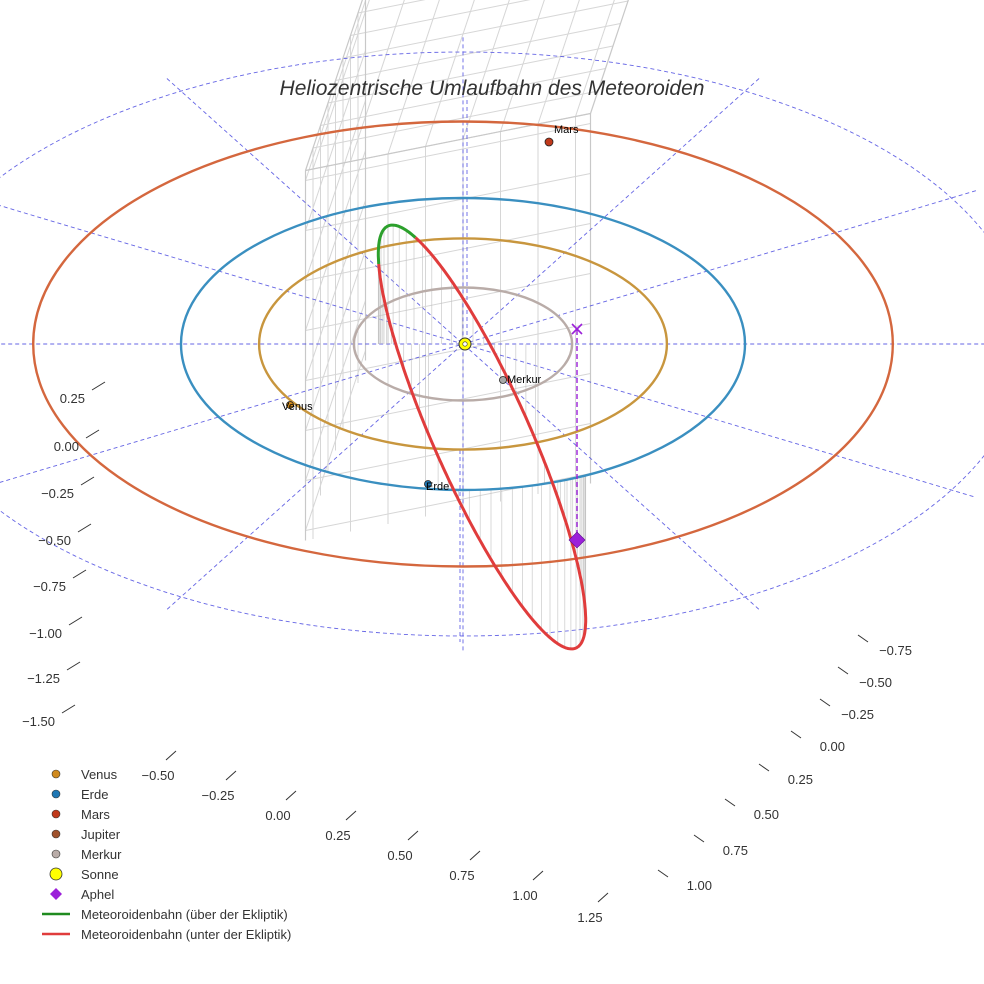 This screenshot has width=984, height=984. I want to click on y-axis-tick-label: 1.00, so click(699, 885).